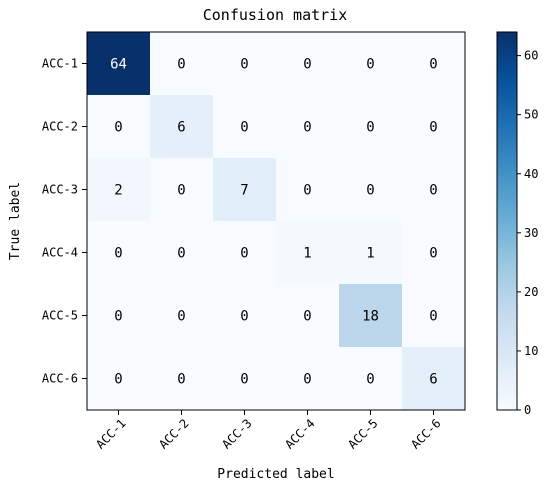 The image size is (550, 490). I want to click on y-tick-label: ACC-6, so click(60, 379).